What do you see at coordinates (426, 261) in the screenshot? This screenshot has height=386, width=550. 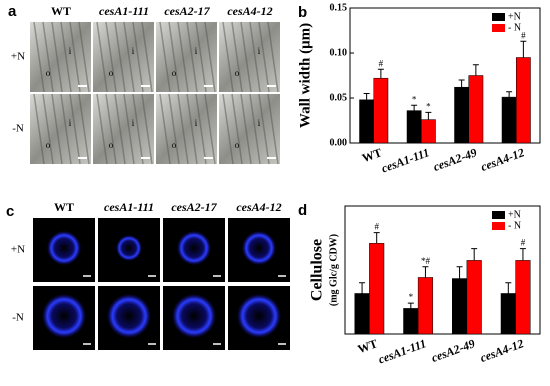 I see `significance-mark: *#` at bounding box center [426, 261].